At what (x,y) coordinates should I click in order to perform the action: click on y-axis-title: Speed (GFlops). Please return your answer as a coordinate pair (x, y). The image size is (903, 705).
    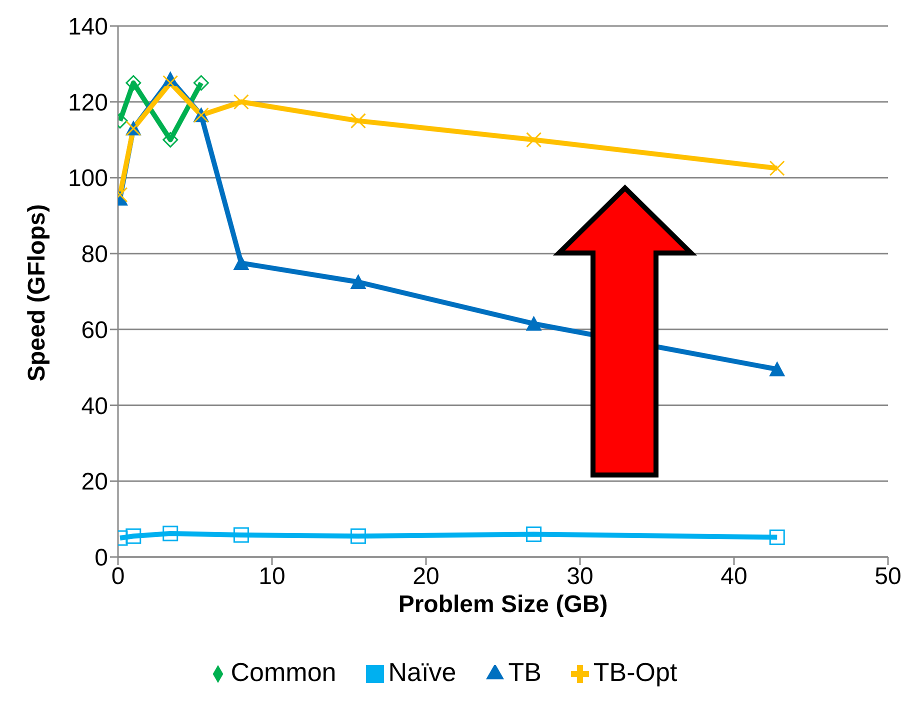
    Looking at the image, I should click on (37, 293).